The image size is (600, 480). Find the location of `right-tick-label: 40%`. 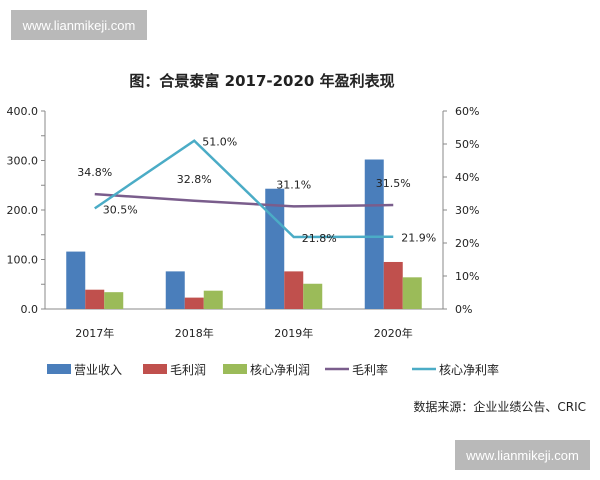

right-tick-label: 40% is located at coordinates (467, 177).